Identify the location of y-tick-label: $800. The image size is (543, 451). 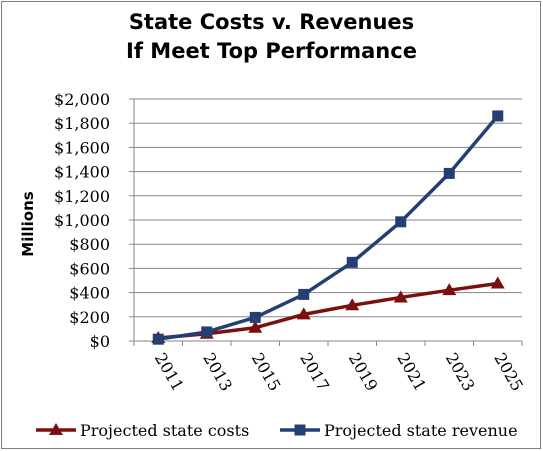
(89, 244).